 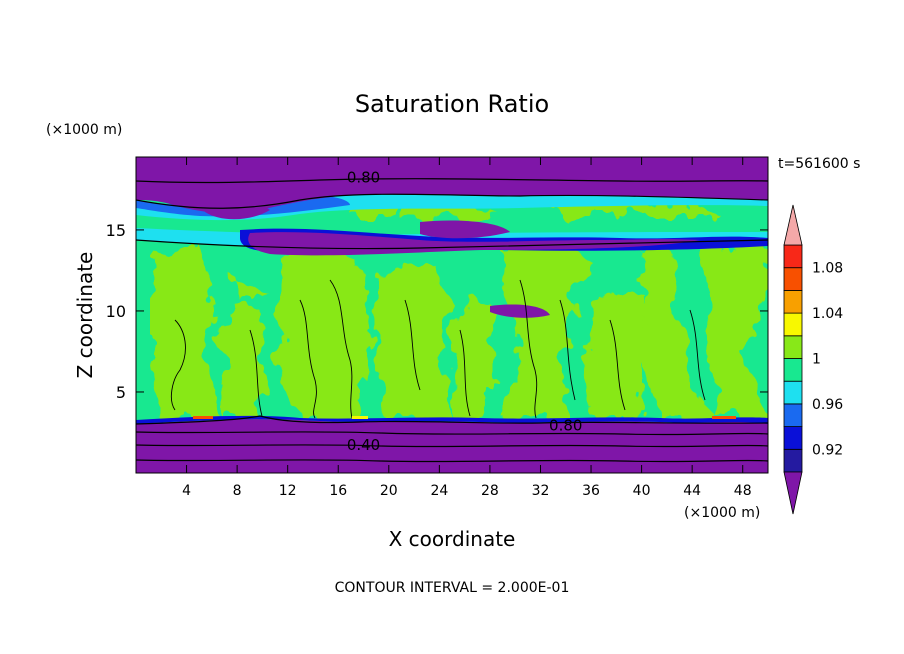 What do you see at coordinates (452, 419) in the screenshot?
I see `boundary-layer-edge` at bounding box center [452, 419].